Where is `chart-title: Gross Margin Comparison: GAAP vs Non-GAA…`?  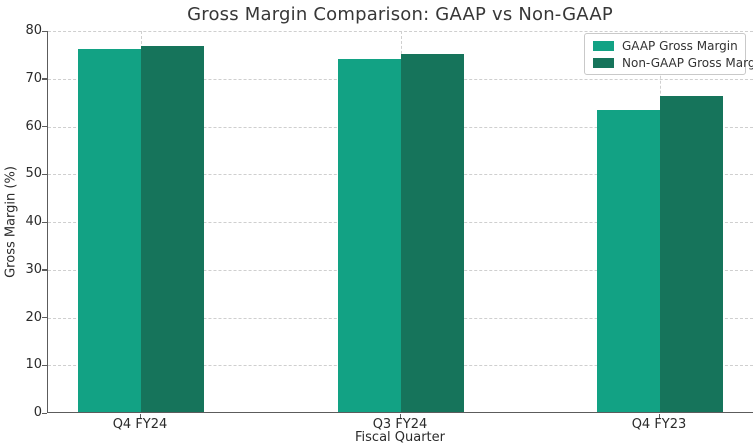 chart-title: Gross Margin Comparison: GAAP vs Non-GAA… is located at coordinates (400, 14).